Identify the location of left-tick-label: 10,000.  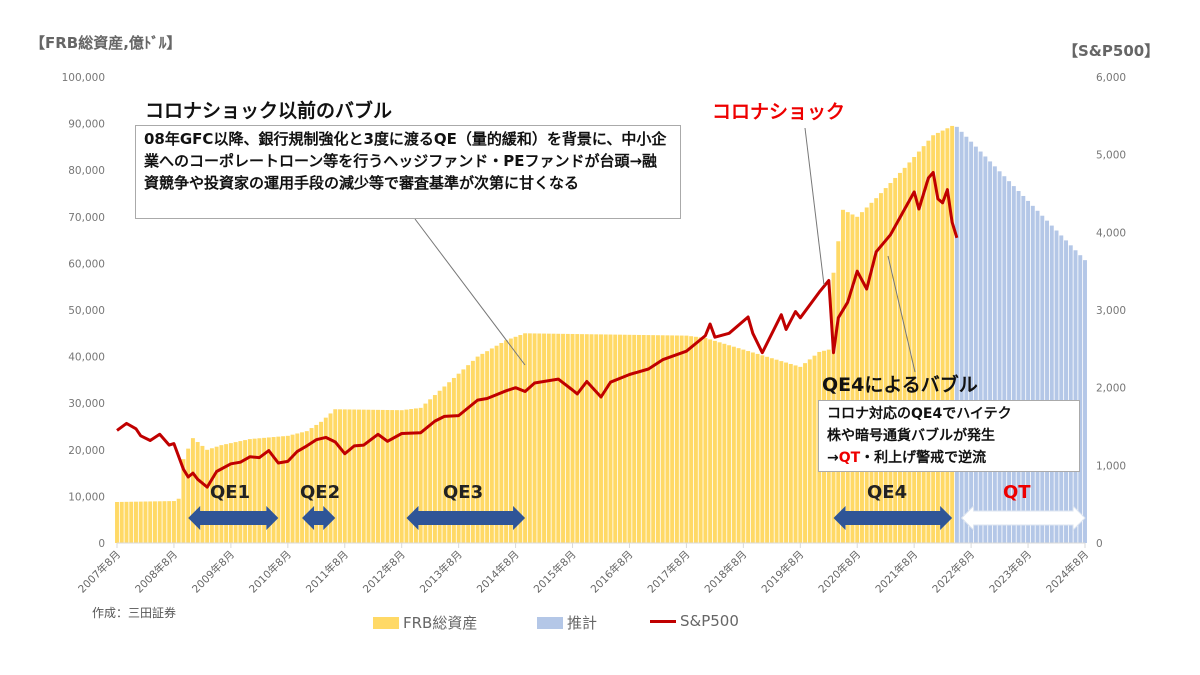
(86, 497).